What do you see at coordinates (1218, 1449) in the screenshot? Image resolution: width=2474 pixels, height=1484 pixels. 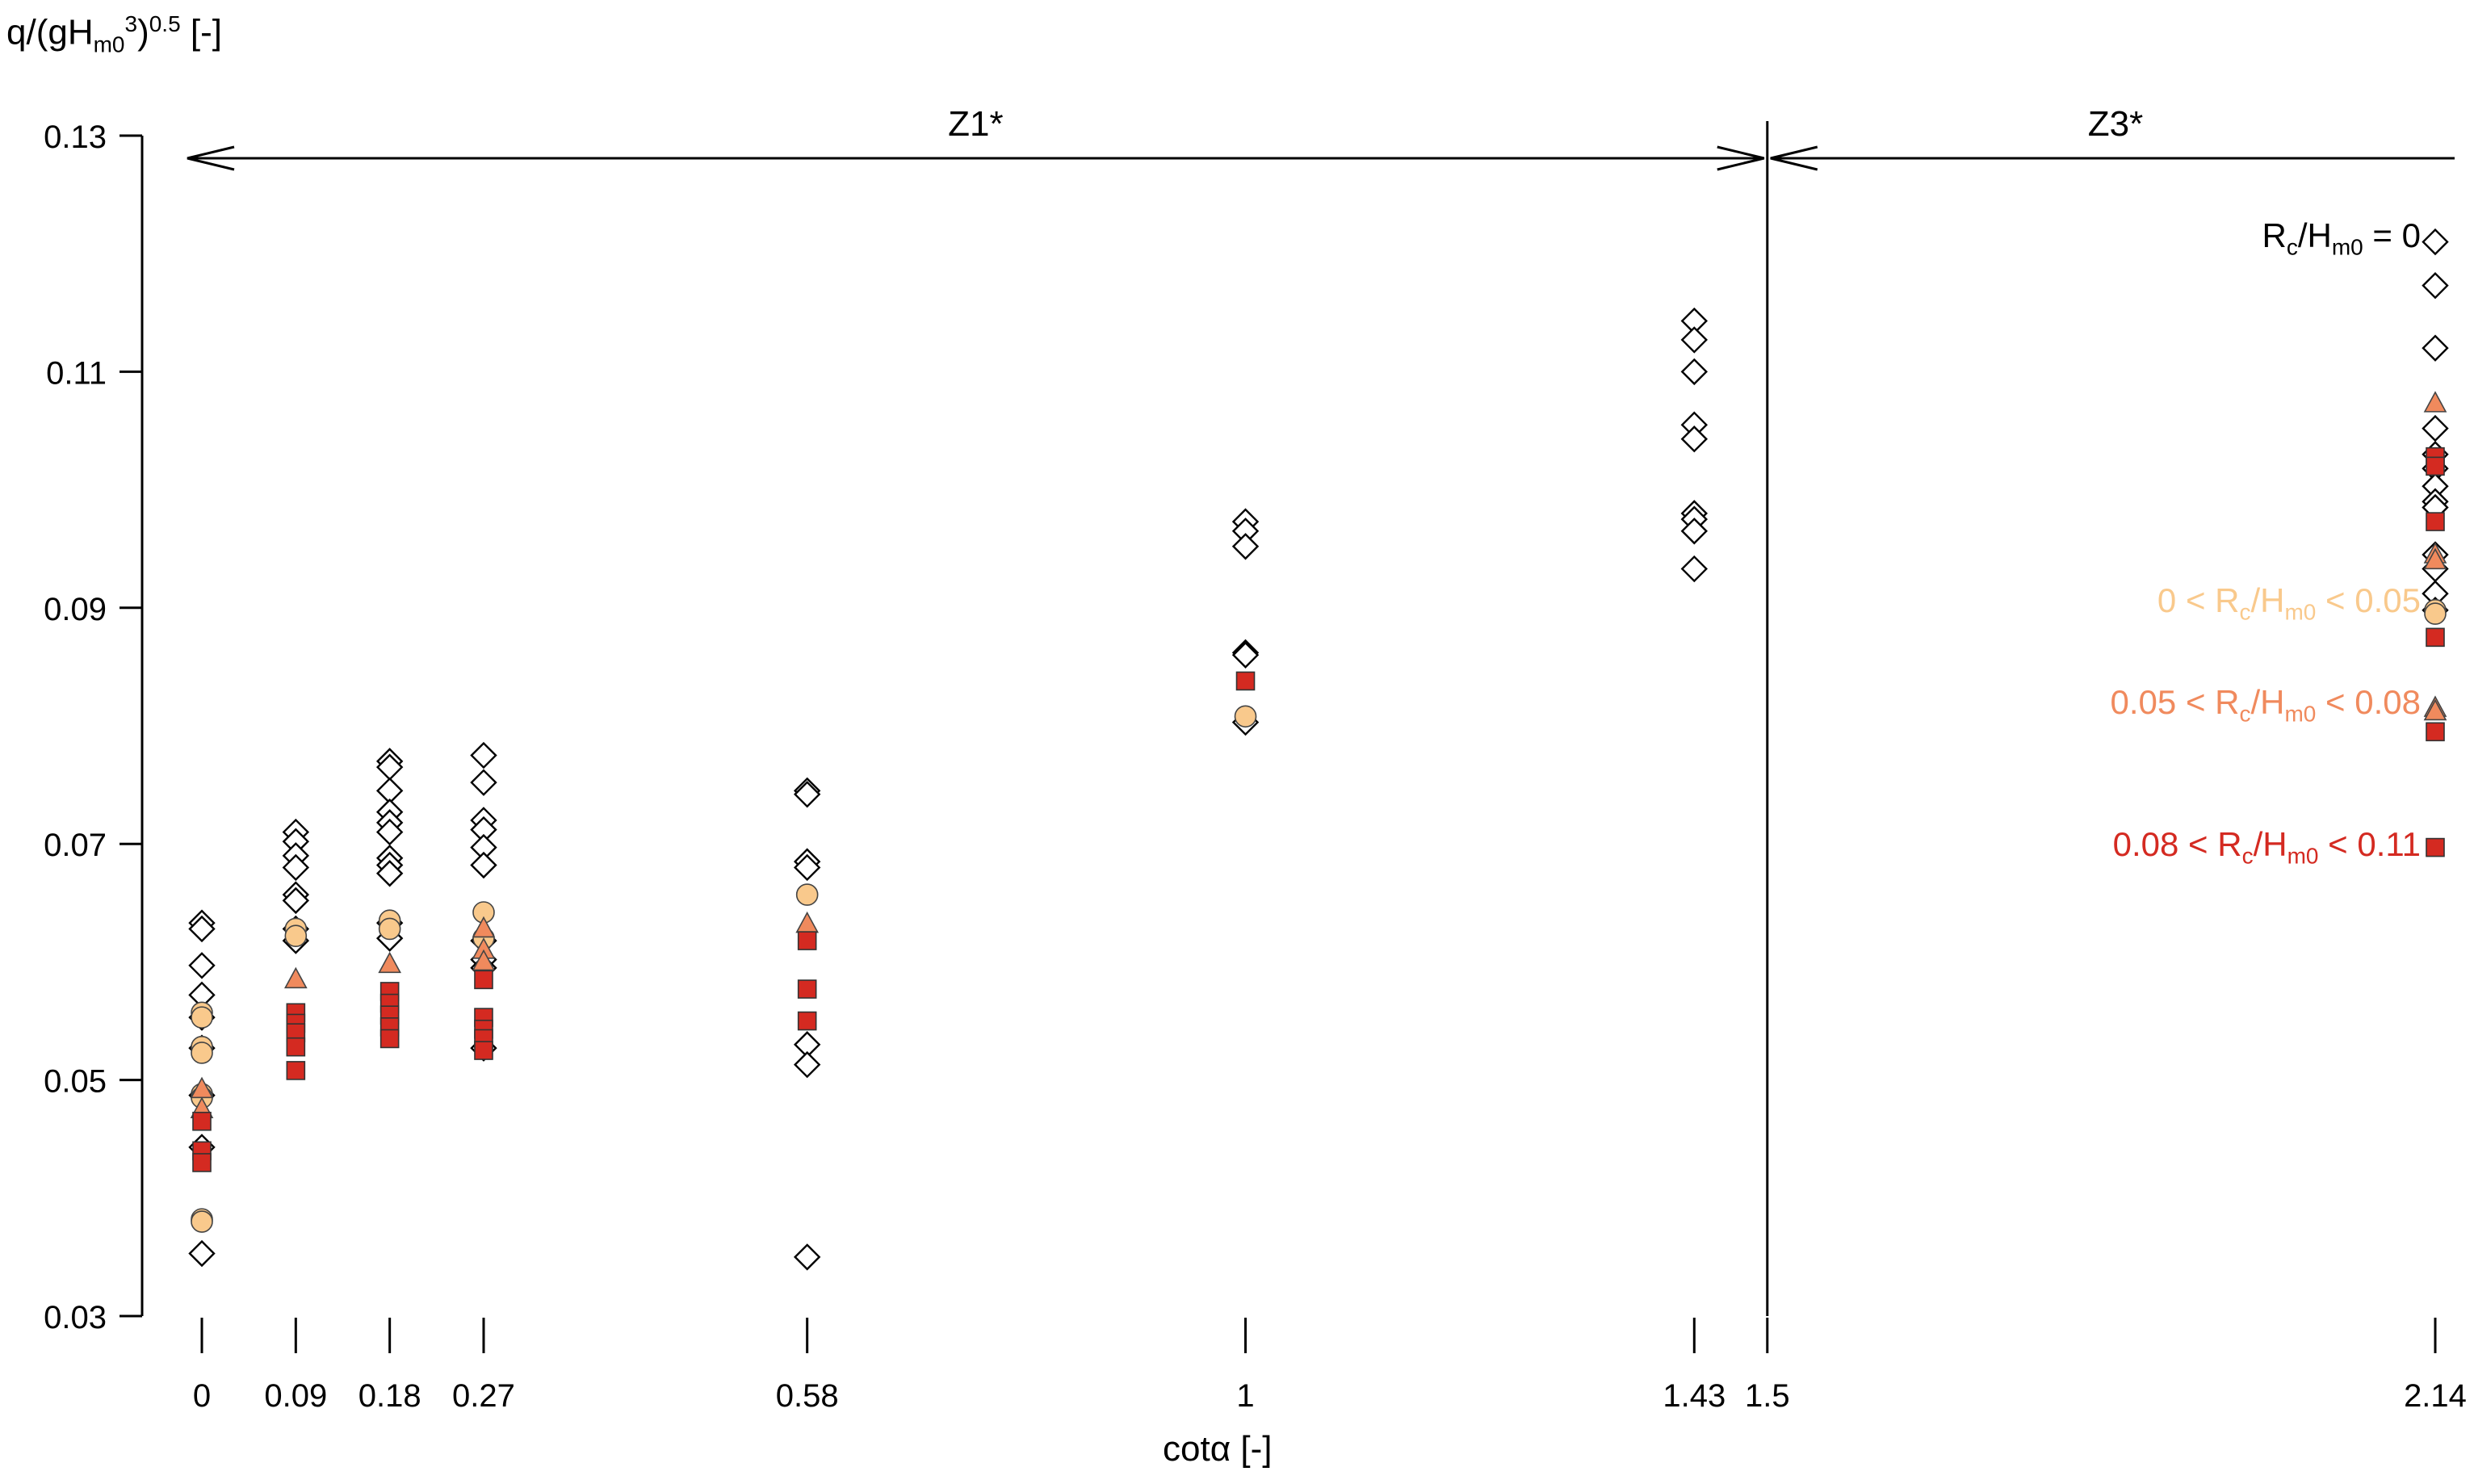 I see `x-axis-label: cotα [-]` at bounding box center [1218, 1449].